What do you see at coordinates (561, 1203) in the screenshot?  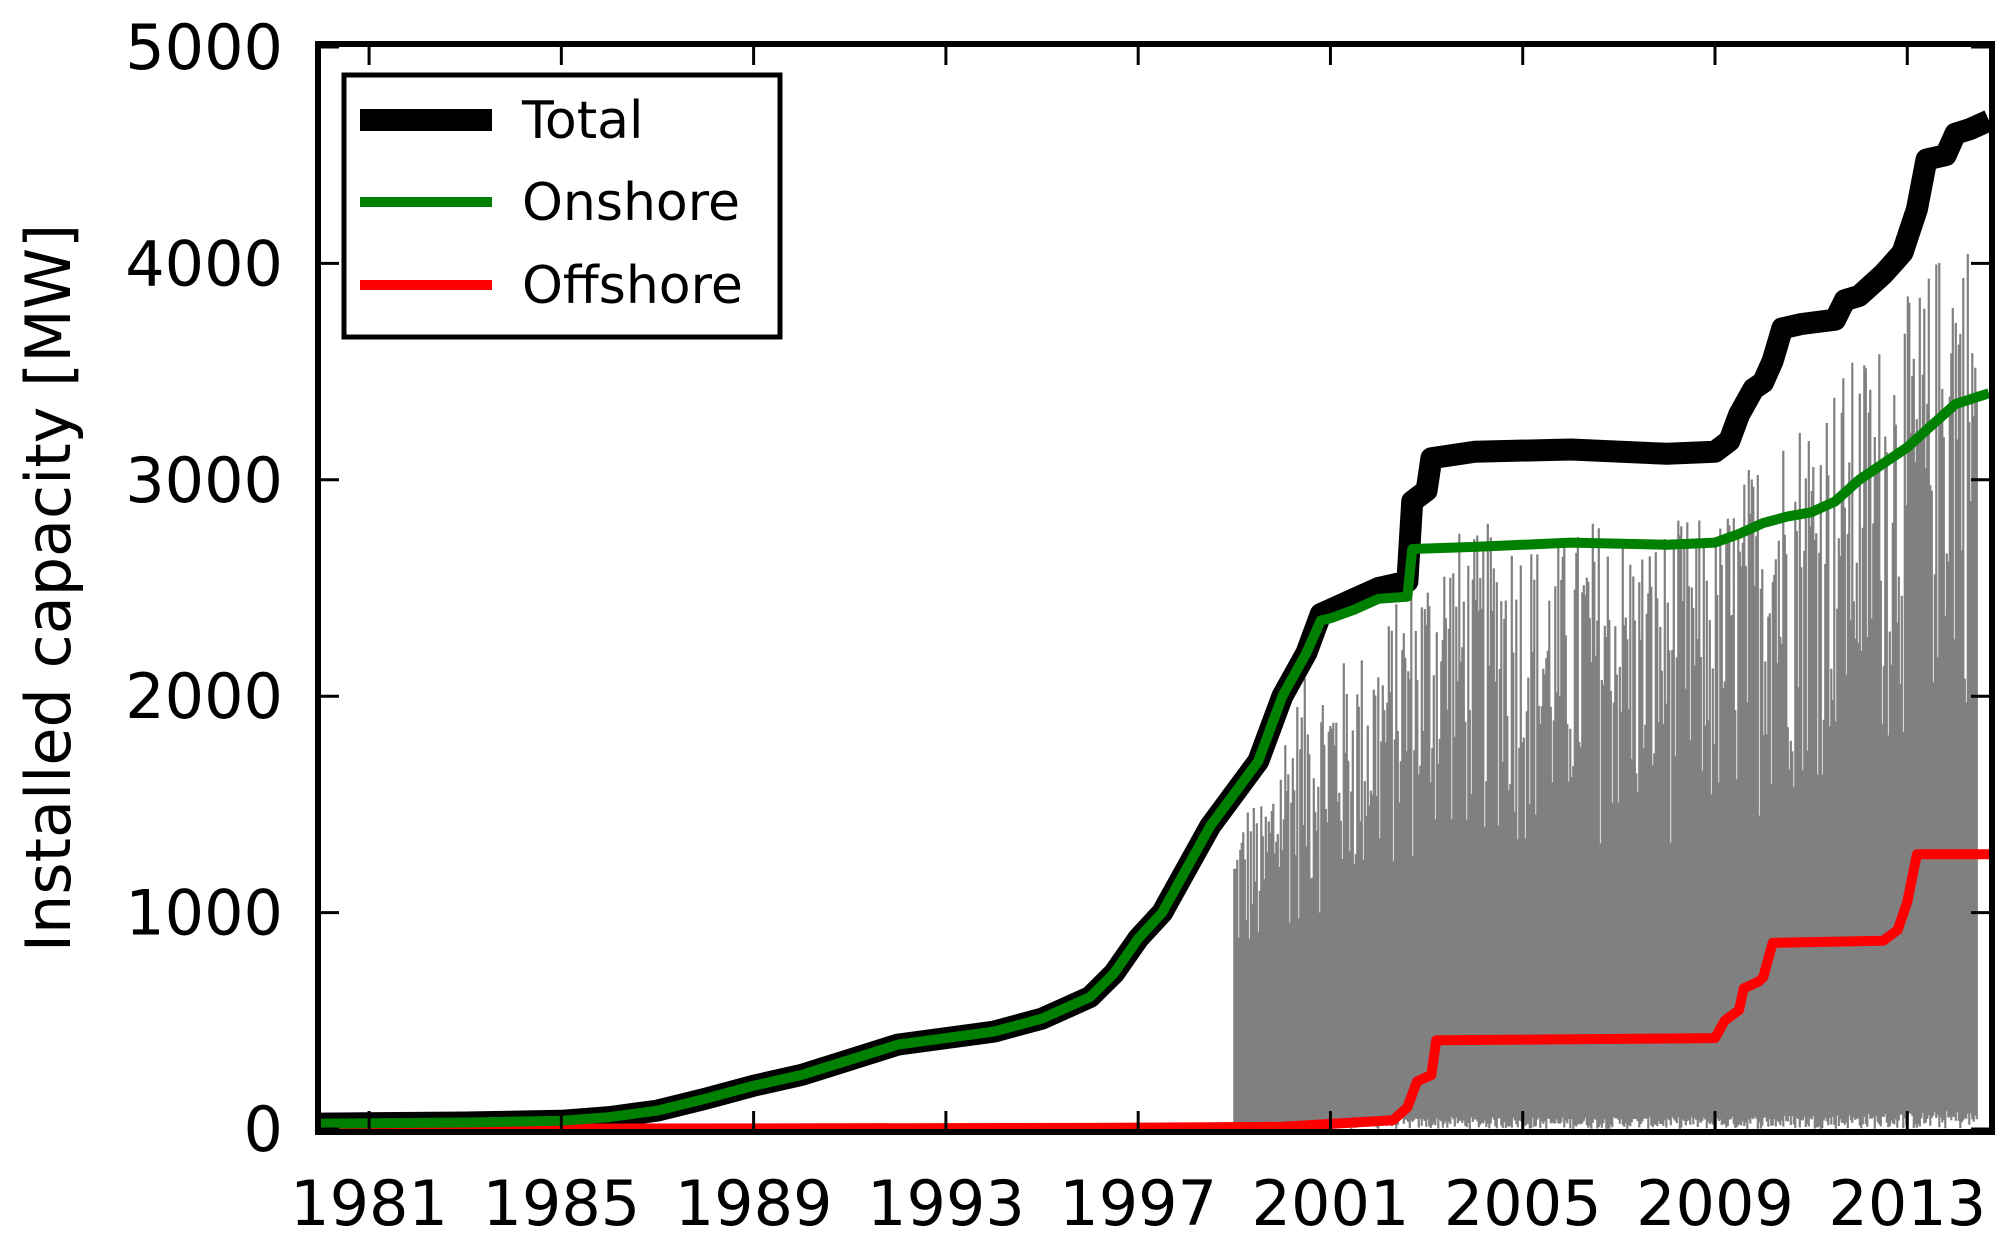 I see `x-tick-label: 1985` at bounding box center [561, 1203].